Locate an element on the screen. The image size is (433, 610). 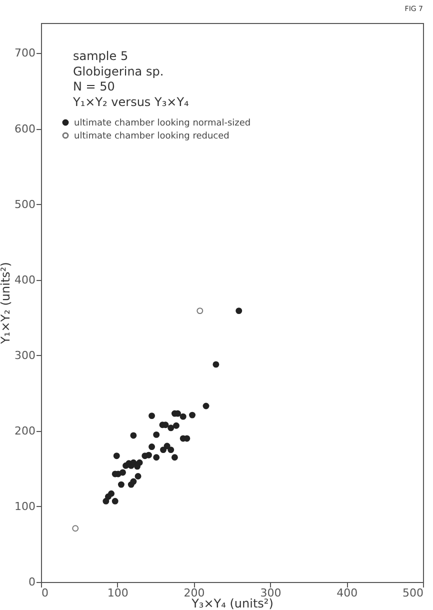
y-tick-label: 500 is located at coordinates (25, 204).